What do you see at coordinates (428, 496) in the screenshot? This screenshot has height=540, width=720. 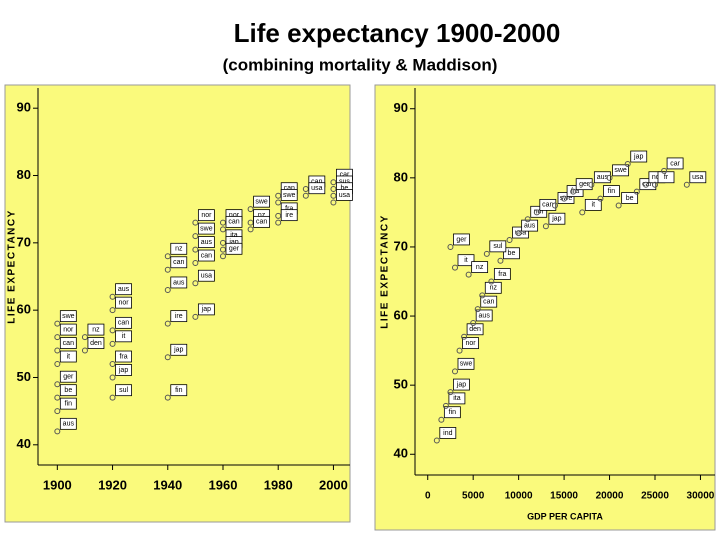 I see `x-tick-label: 0` at bounding box center [428, 496].